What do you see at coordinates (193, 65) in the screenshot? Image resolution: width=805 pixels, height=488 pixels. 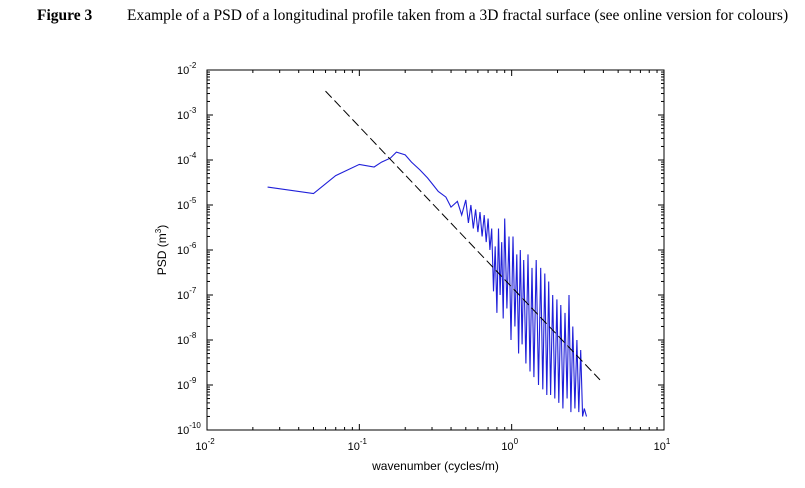 I see `y-tick-label-exponent: -2` at bounding box center [193, 65].